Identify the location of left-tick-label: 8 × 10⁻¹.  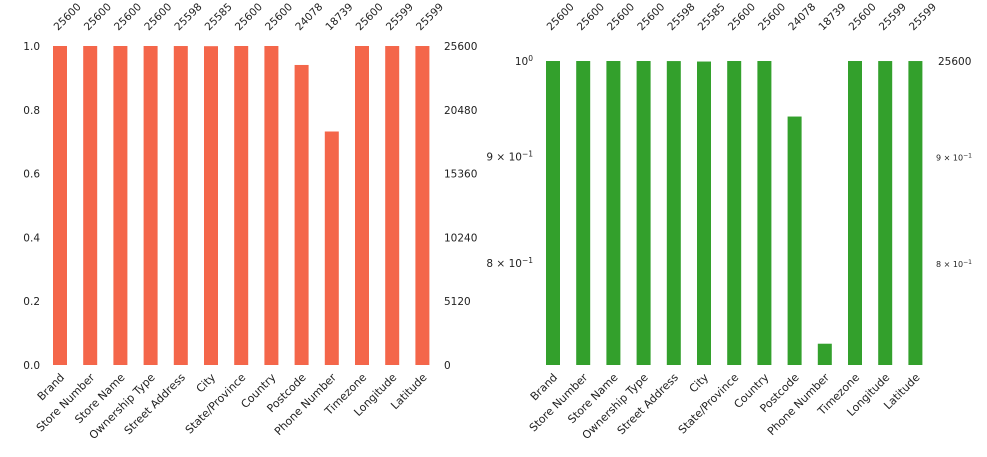
(509, 263).